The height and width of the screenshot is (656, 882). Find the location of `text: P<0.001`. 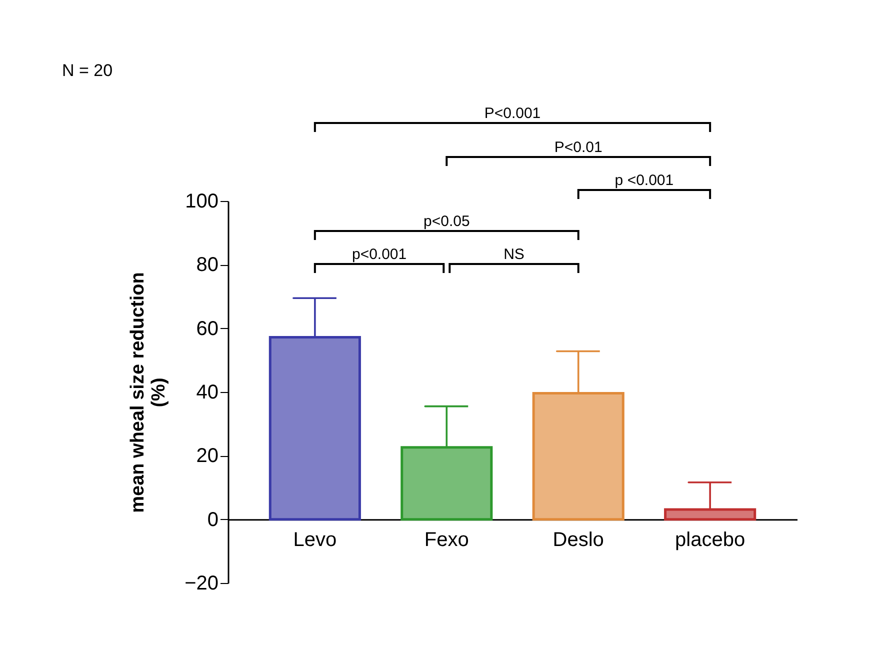

text: P<0.001 is located at coordinates (512, 113).